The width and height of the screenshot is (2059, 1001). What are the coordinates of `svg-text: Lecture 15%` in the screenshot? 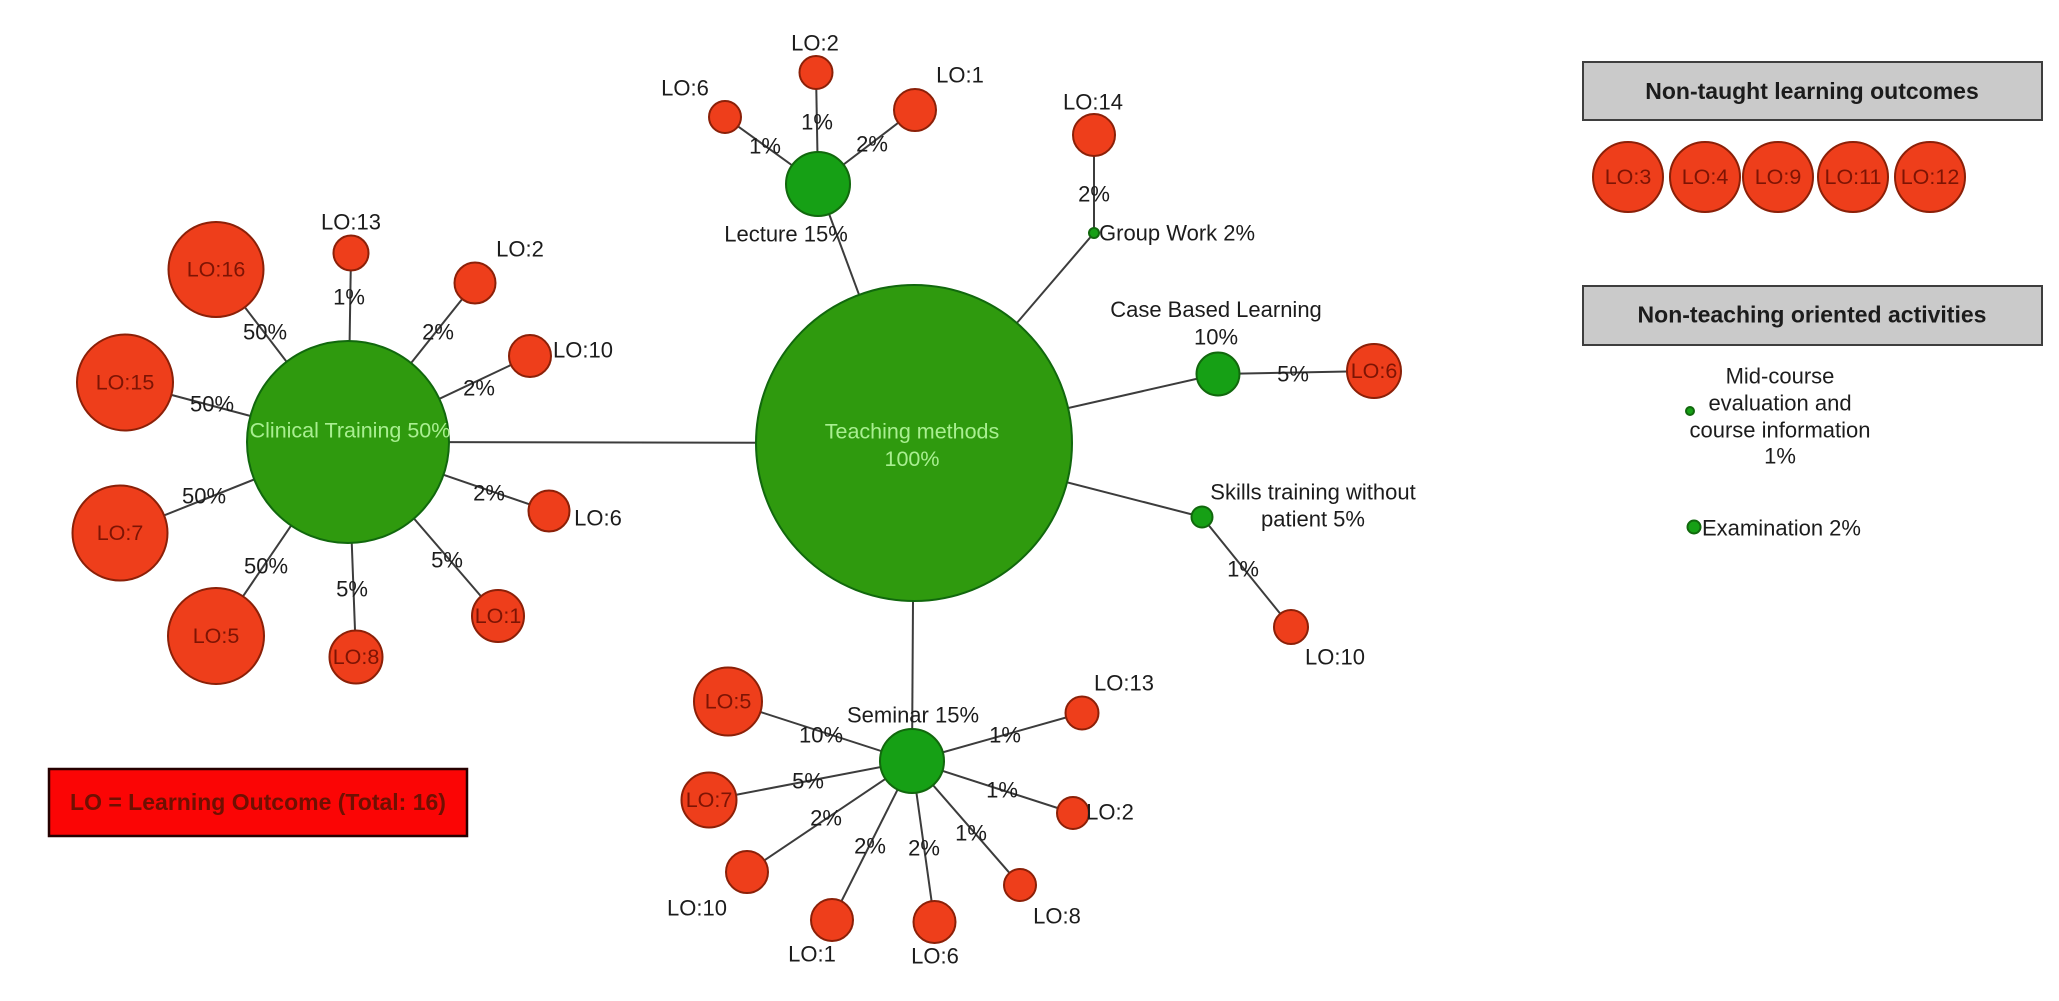 It's located at (786, 234).